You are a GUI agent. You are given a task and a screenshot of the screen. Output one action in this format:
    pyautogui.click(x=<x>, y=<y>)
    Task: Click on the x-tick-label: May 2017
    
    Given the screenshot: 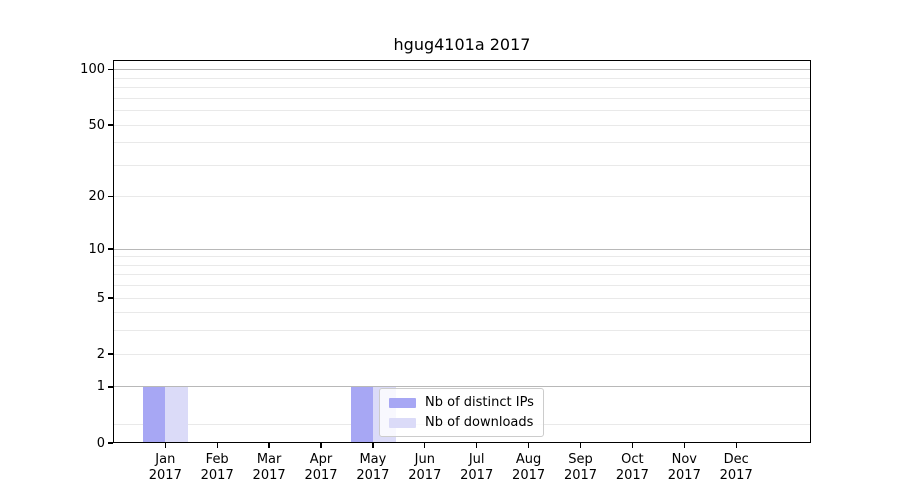 What is the action you would take?
    pyautogui.click(x=373, y=468)
    